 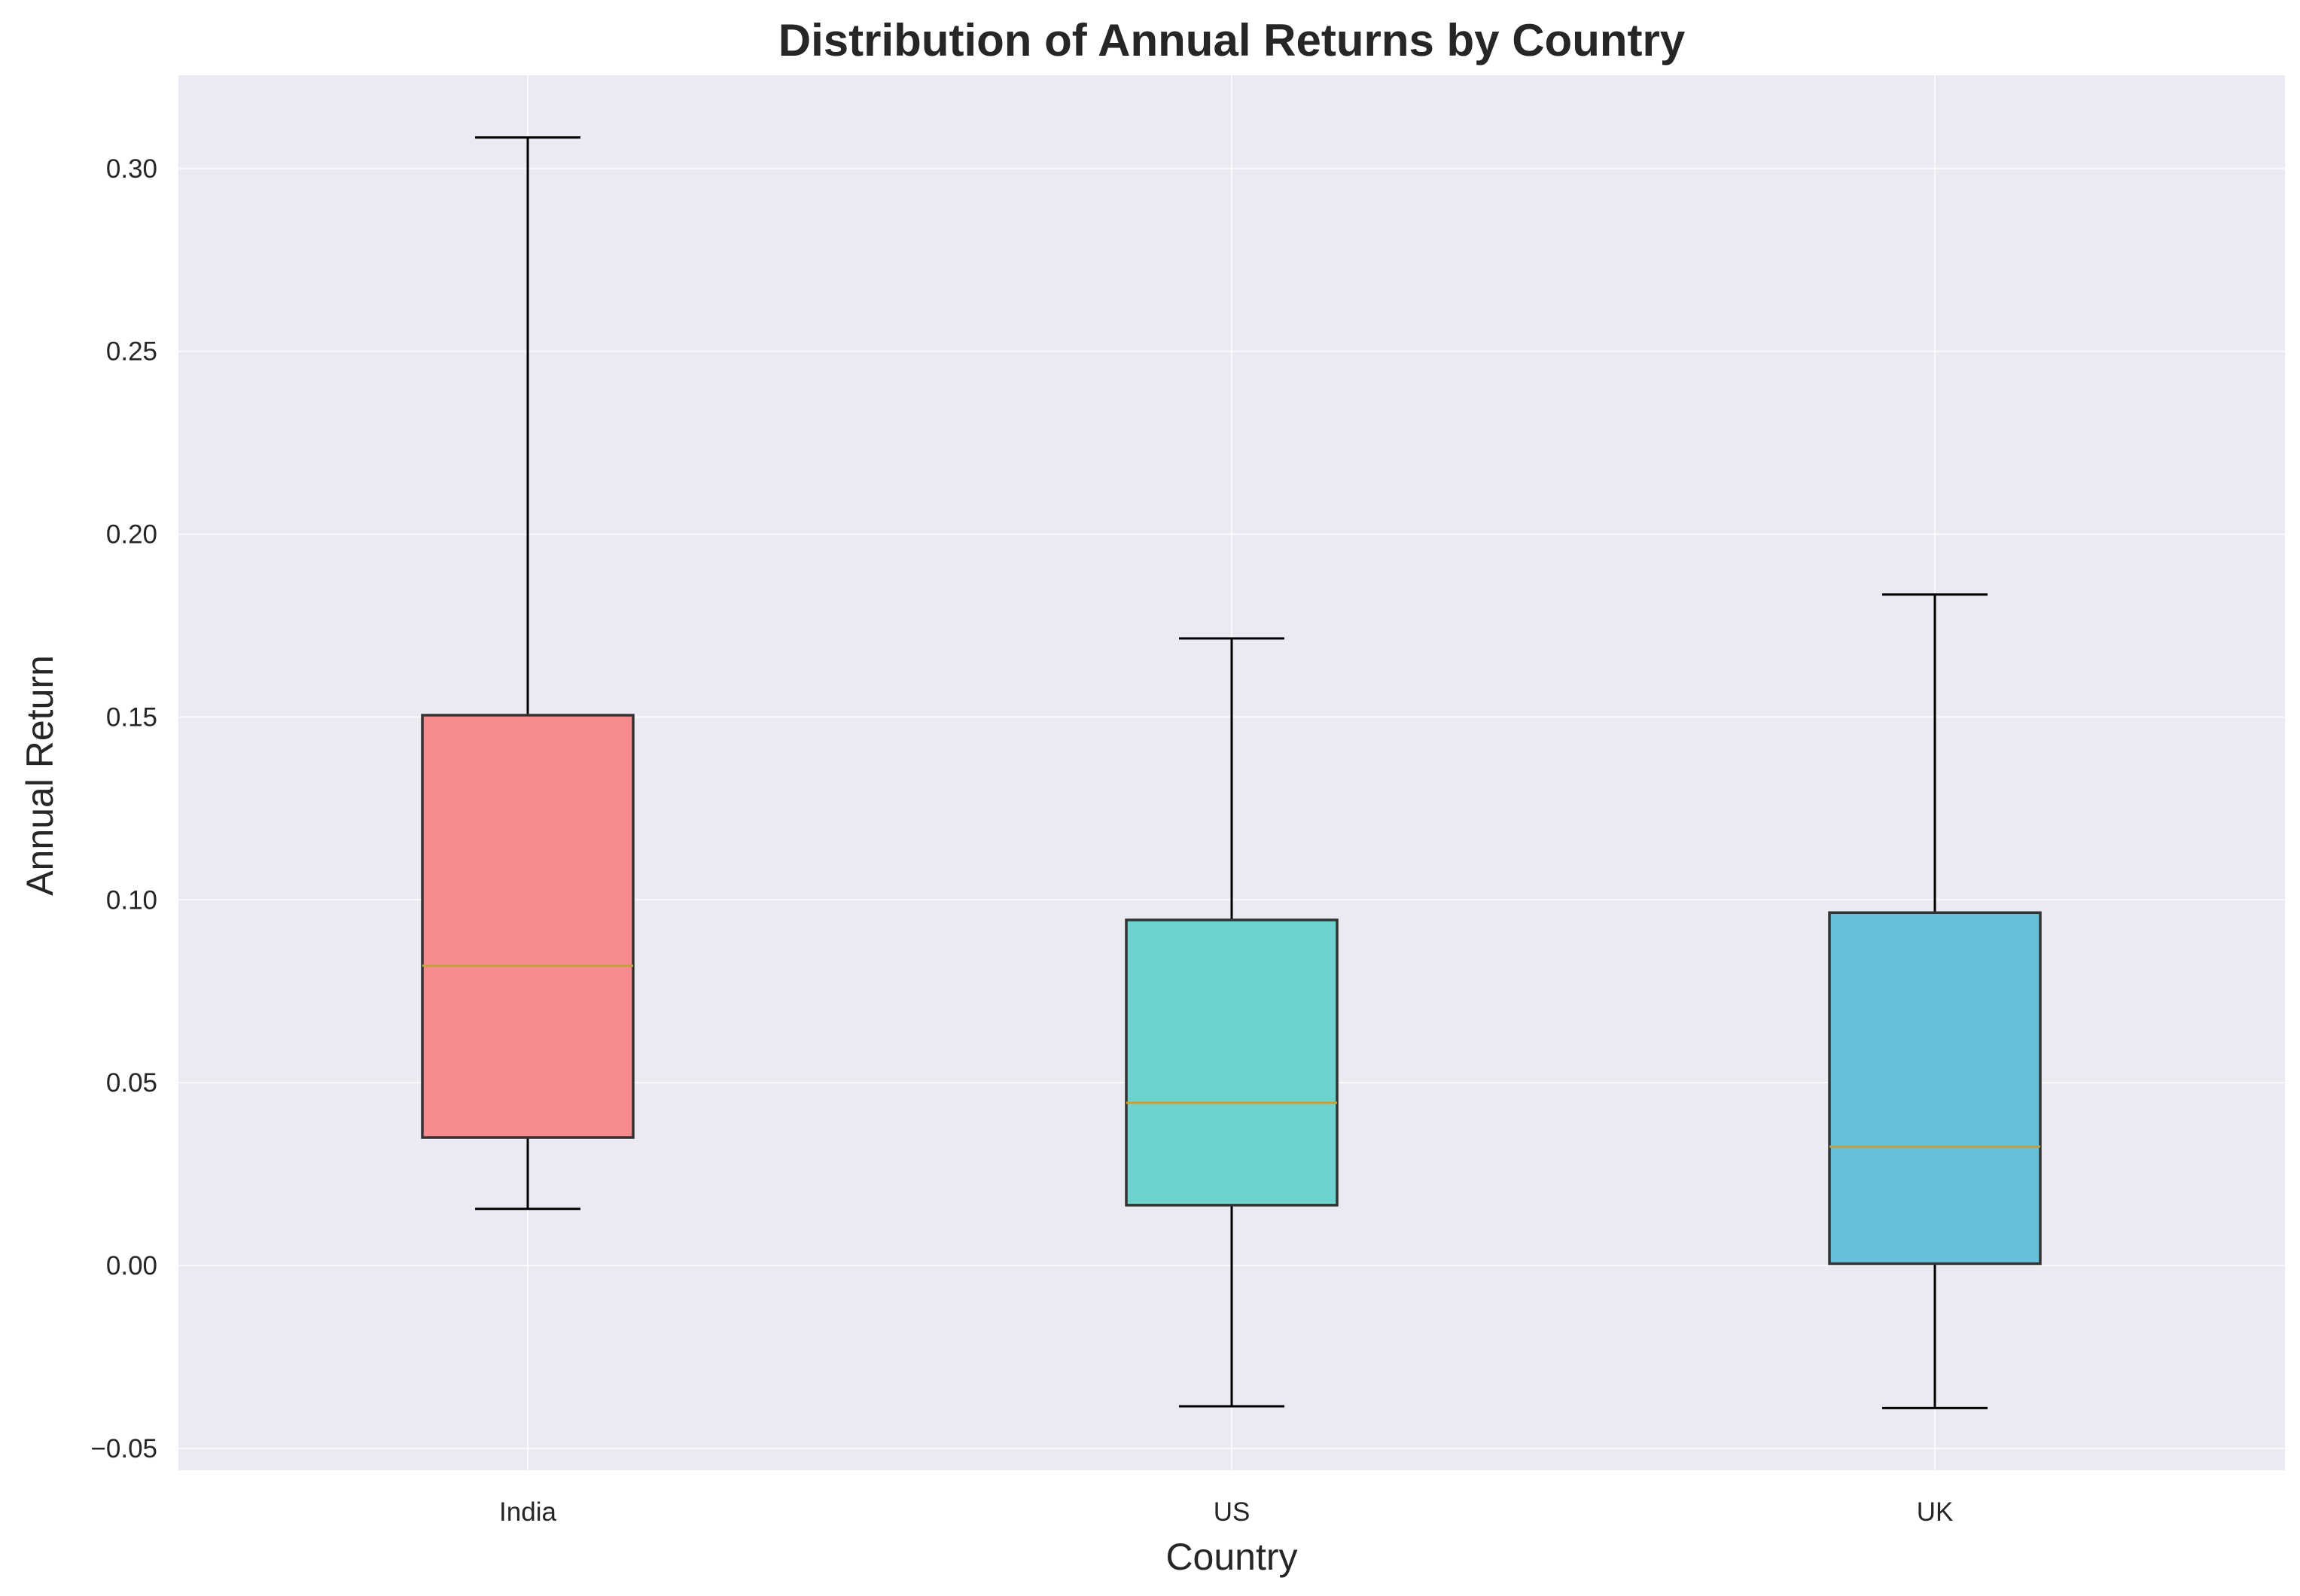 What do you see at coordinates (40, 775) in the screenshot?
I see `y-axis-label: Annual Return` at bounding box center [40, 775].